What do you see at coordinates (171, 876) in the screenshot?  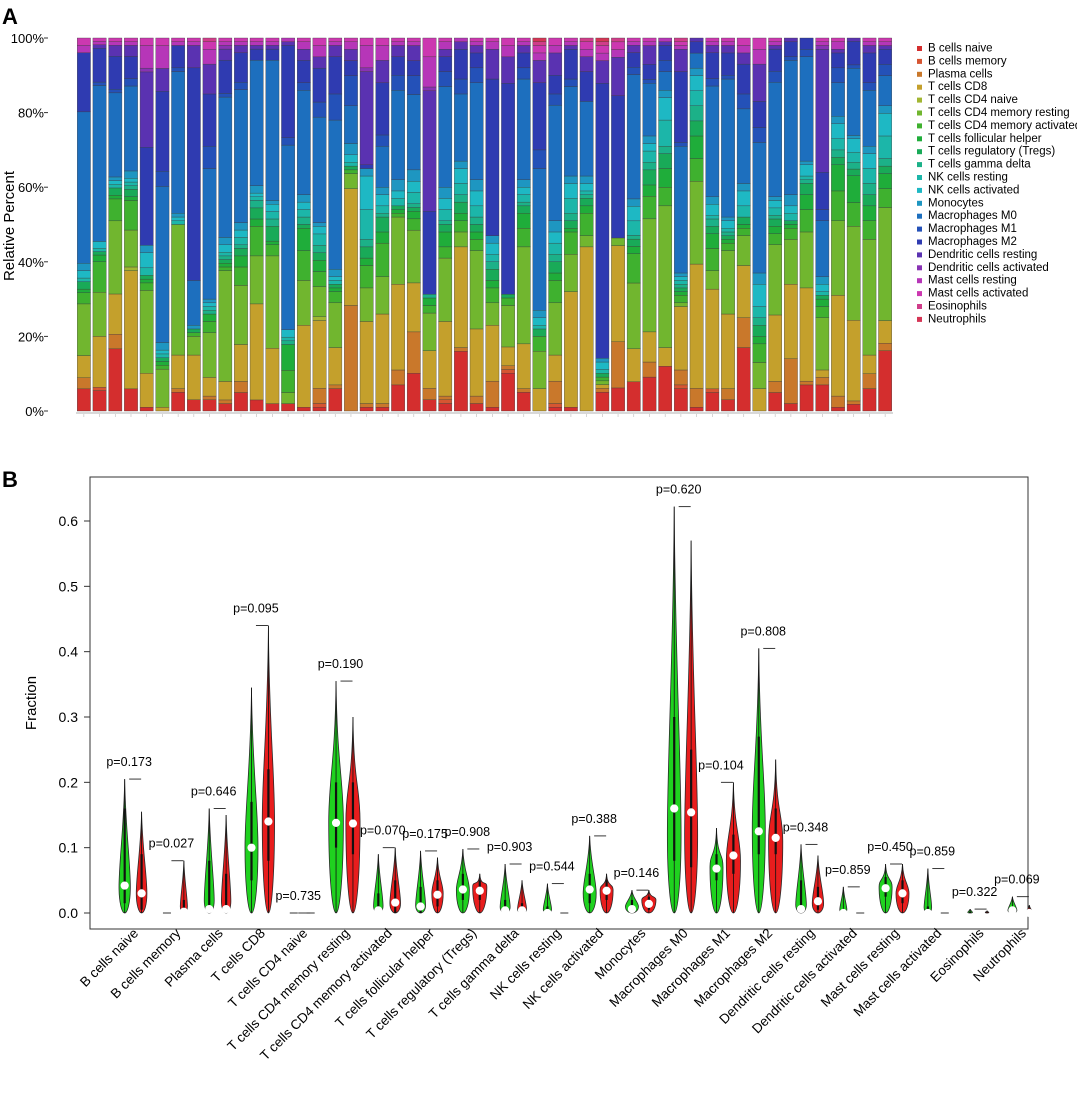 I see `category-b-cells-memory: p=0.027` at bounding box center [171, 876].